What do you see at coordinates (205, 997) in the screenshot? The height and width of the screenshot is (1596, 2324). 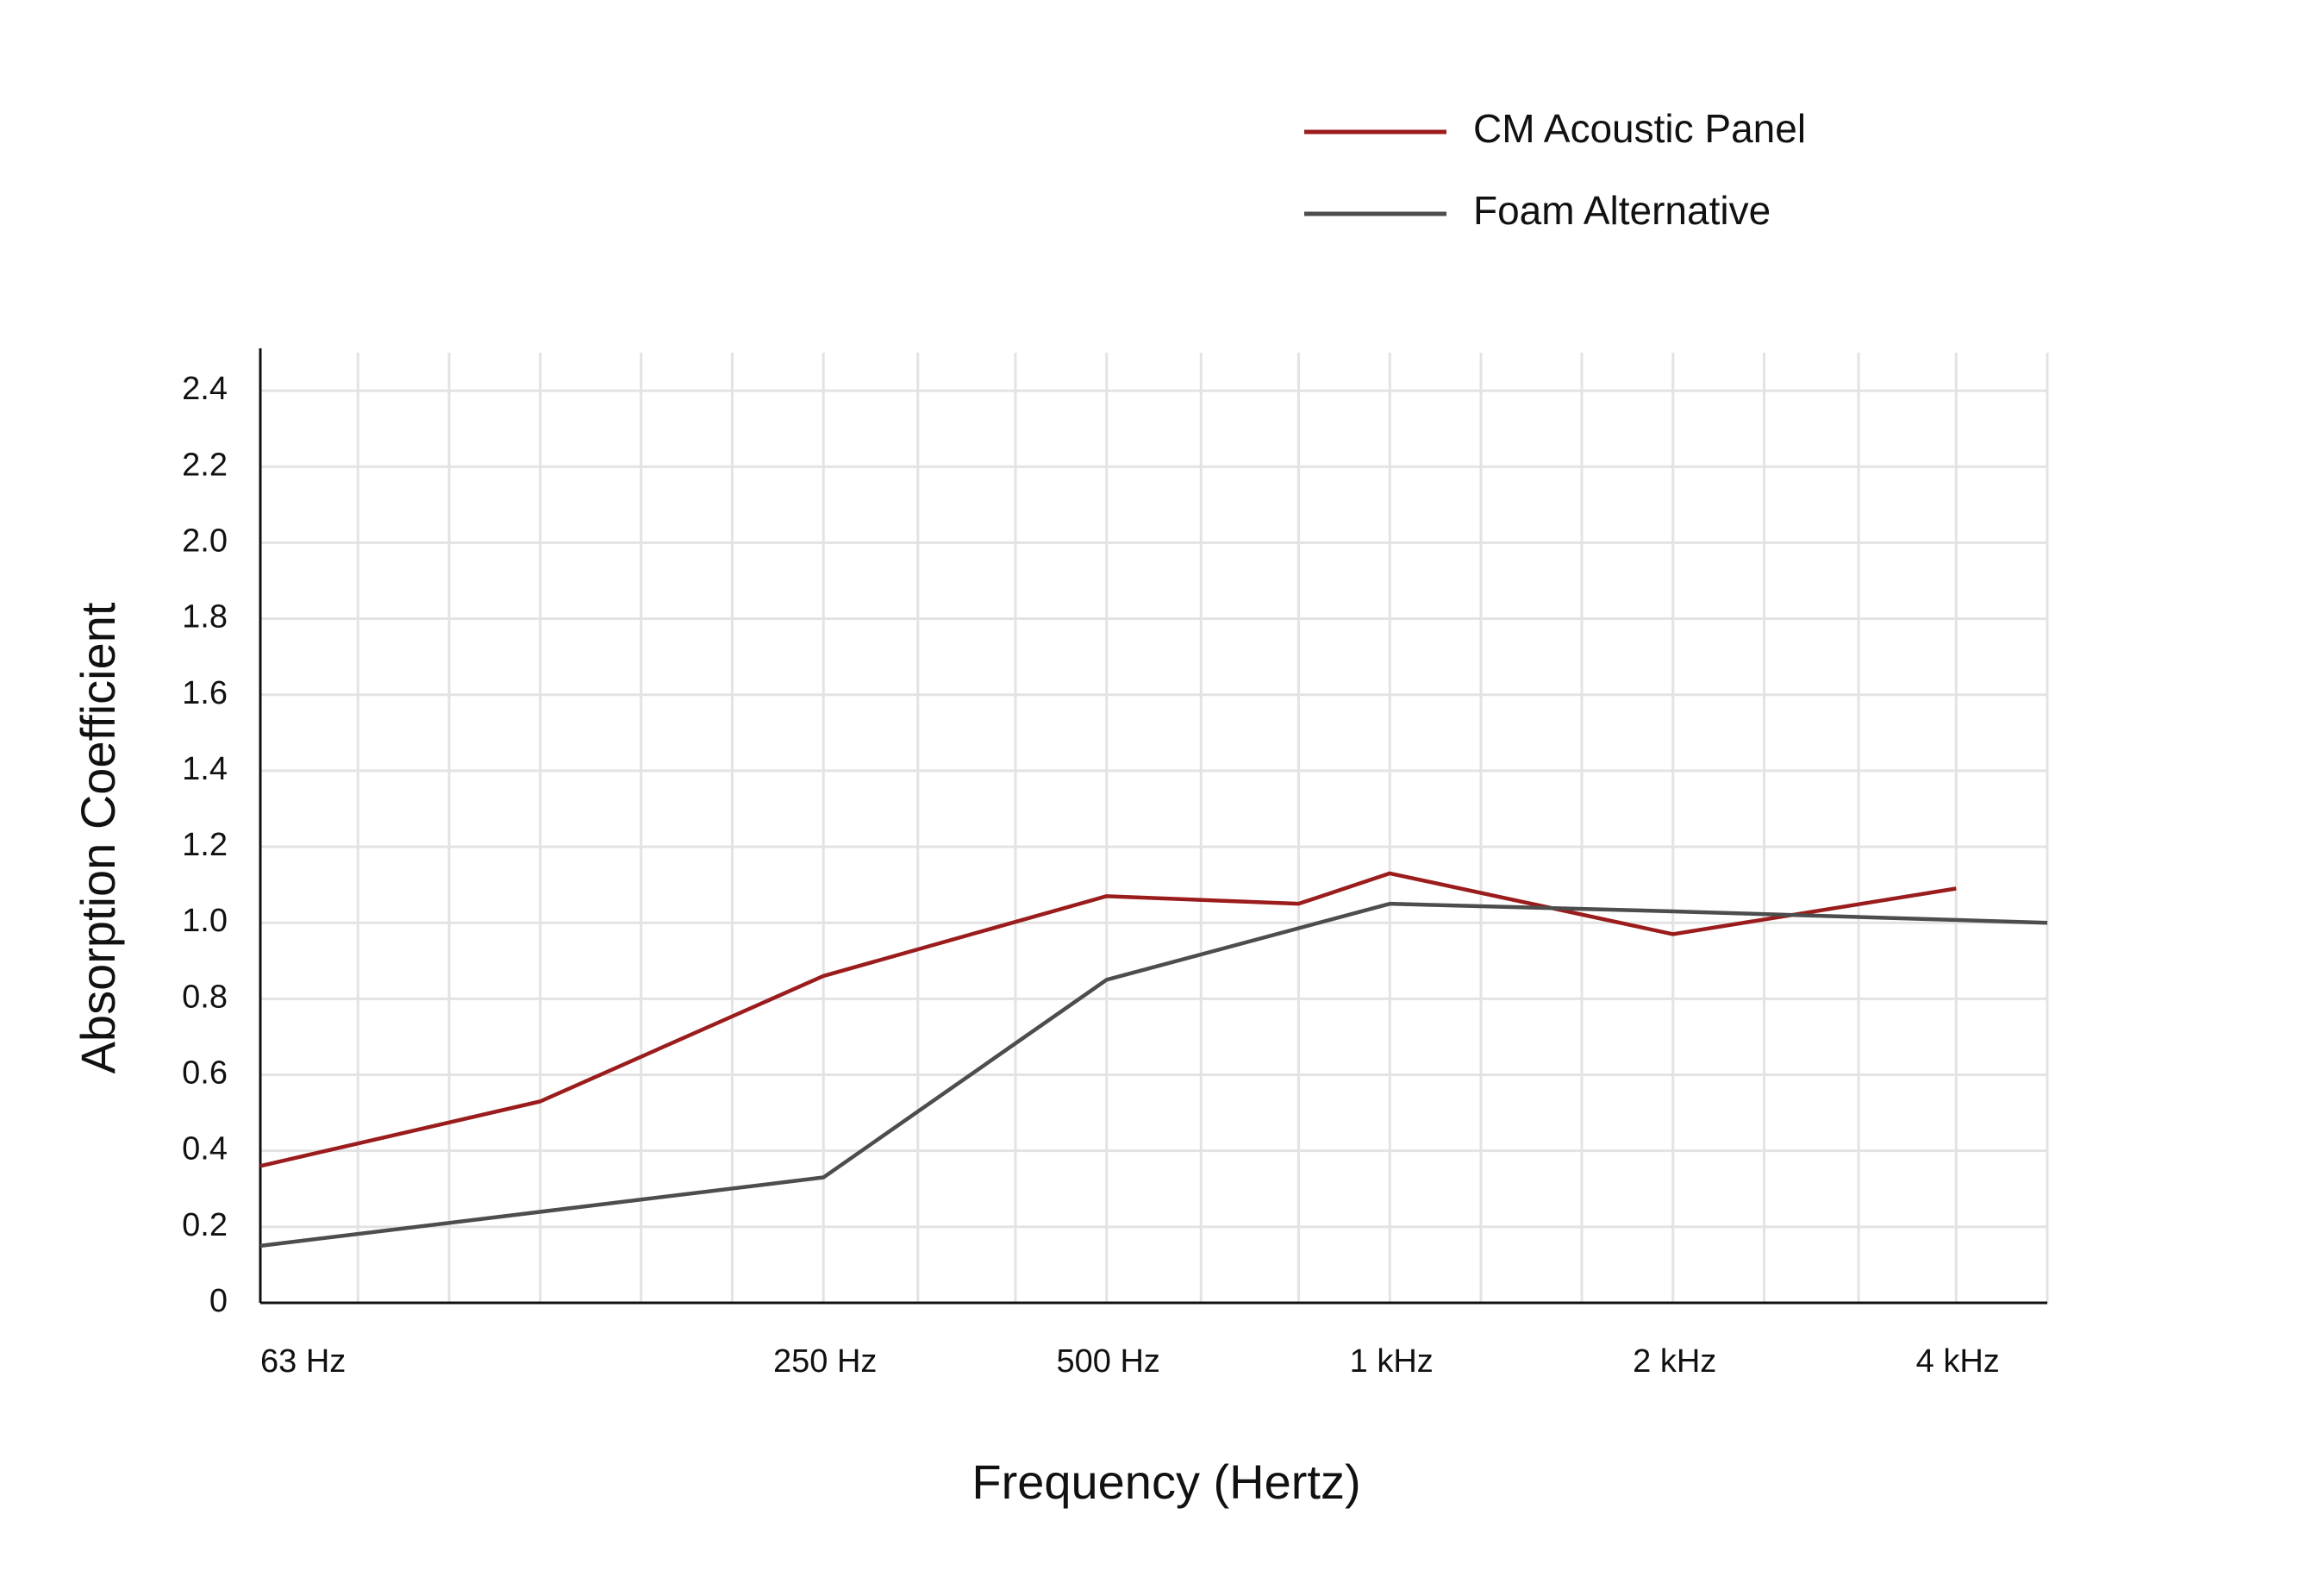 I see `y-tick-label: 0.8` at bounding box center [205, 997].